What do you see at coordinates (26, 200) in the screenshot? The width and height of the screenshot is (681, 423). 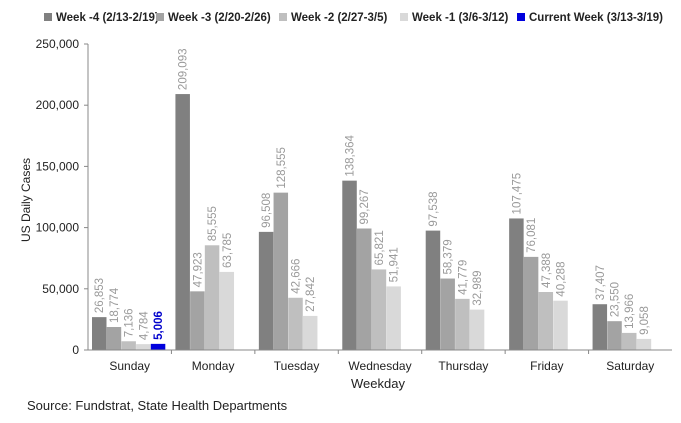 I see `y-axis-label: US Daily Cases` at bounding box center [26, 200].